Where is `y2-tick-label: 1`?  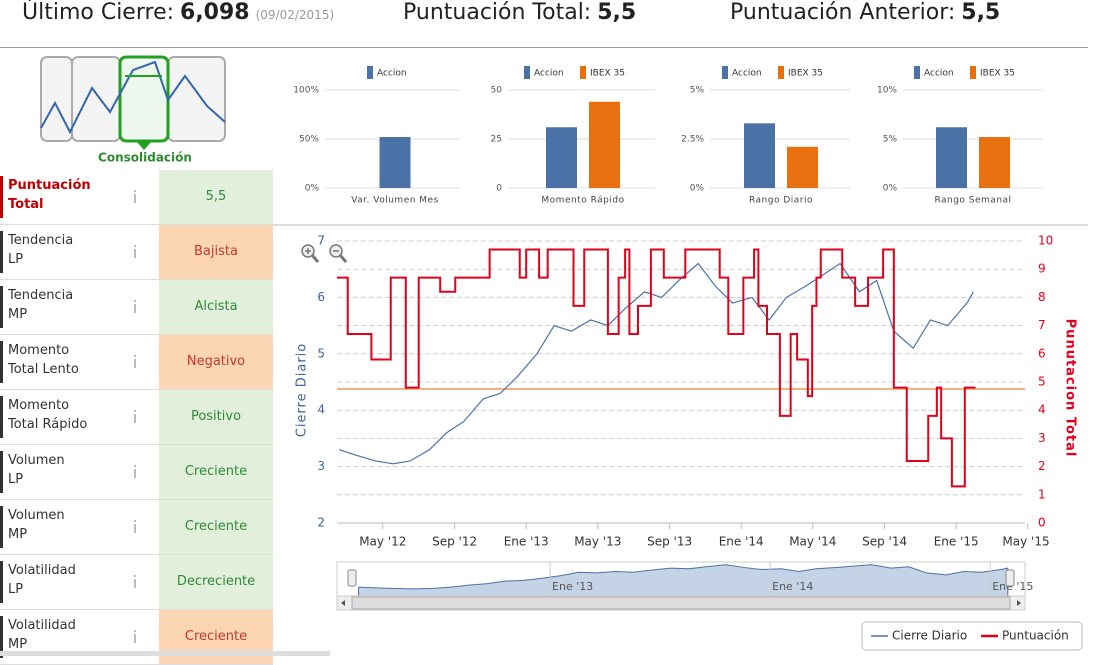
y2-tick-label: 1 is located at coordinates (1042, 494).